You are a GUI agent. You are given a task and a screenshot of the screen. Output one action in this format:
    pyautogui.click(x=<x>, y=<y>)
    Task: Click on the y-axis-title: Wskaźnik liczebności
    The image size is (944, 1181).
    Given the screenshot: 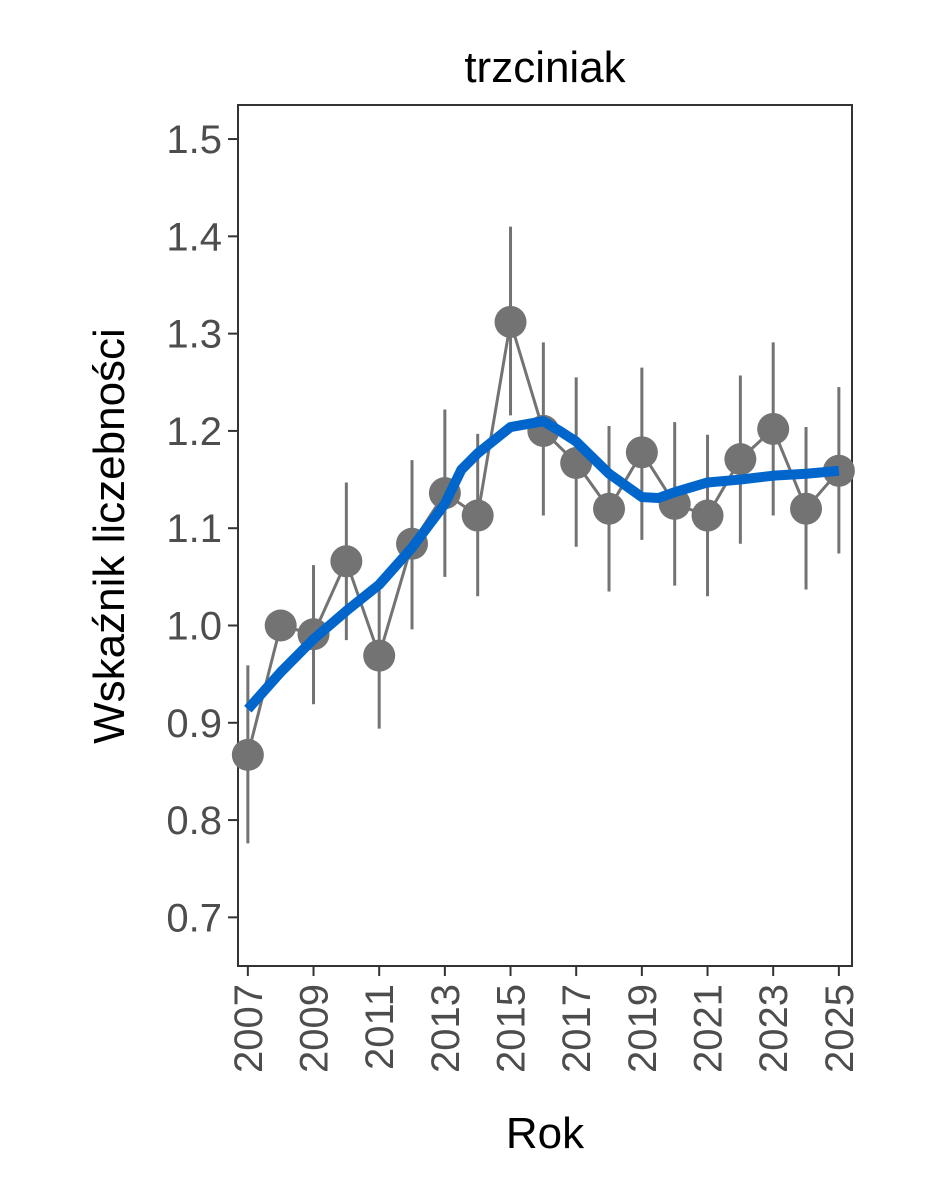 What is the action you would take?
    pyautogui.click(x=109, y=536)
    